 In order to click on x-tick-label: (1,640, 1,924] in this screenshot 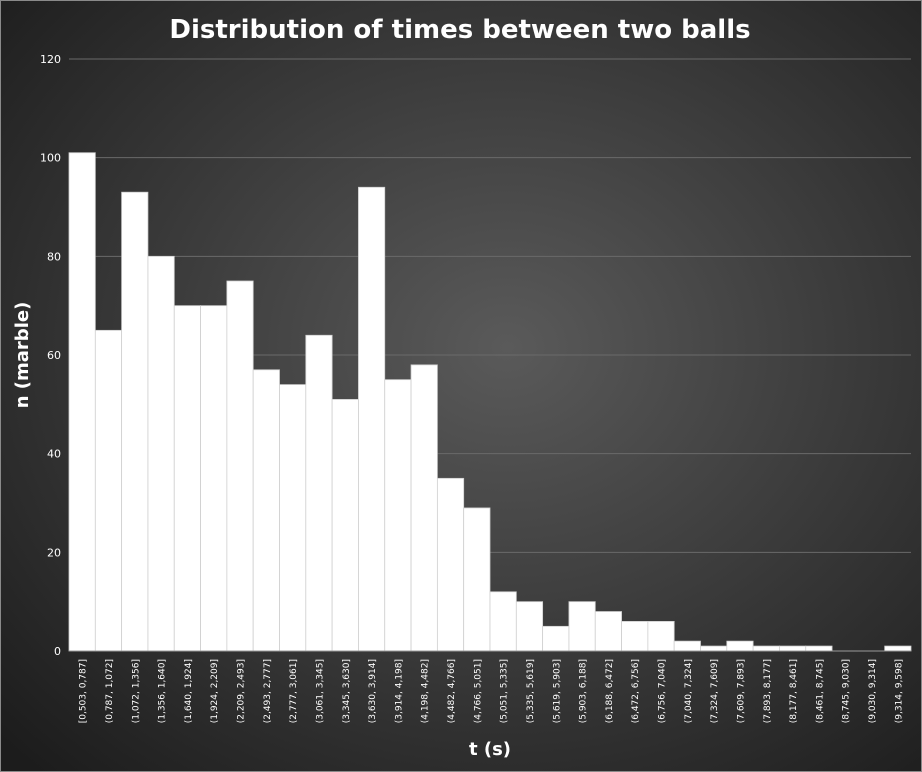, I will do `click(189, 691)`.